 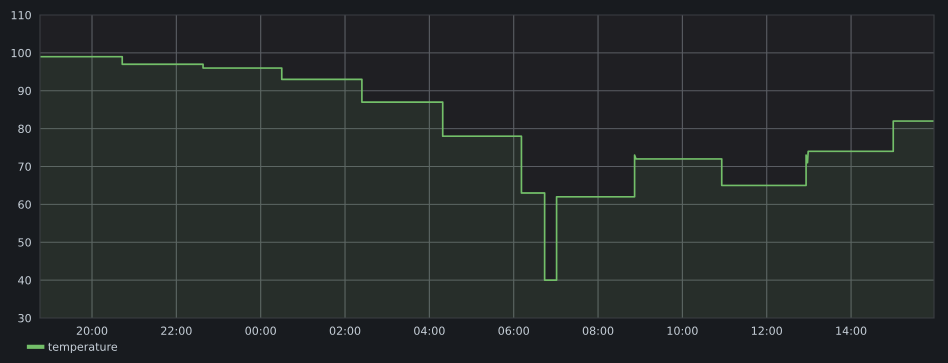 I want to click on y-tick-label: 110, so click(x=21, y=15).